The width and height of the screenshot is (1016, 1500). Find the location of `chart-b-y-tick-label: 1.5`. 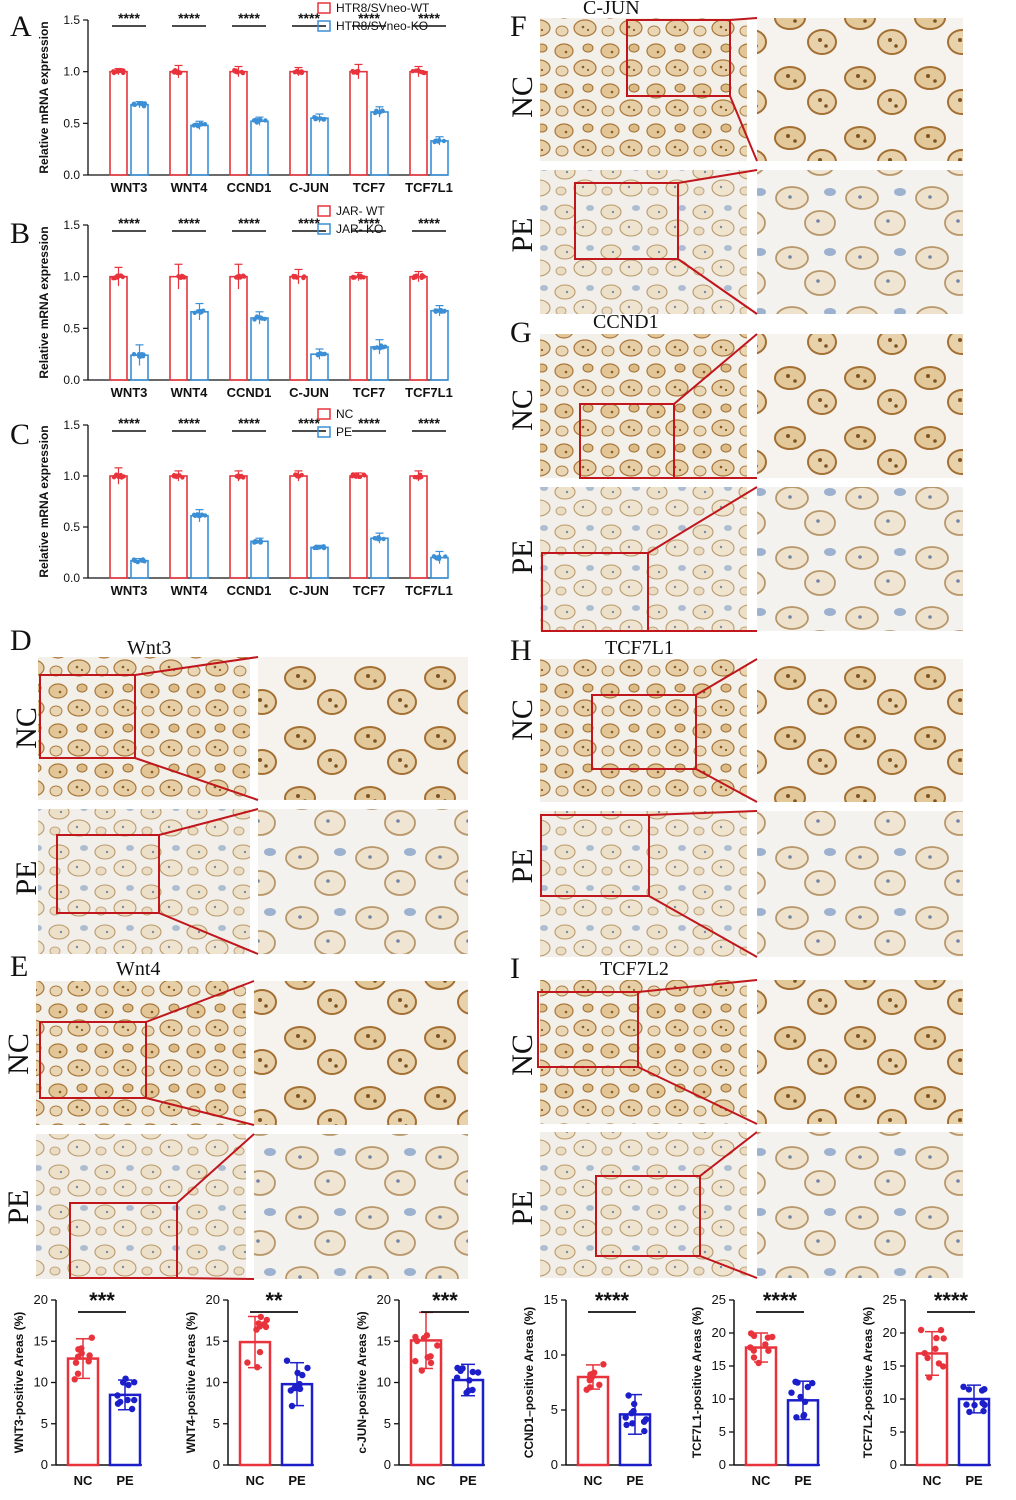

chart-b-y-tick-label: 1.5 is located at coordinates (71, 225).